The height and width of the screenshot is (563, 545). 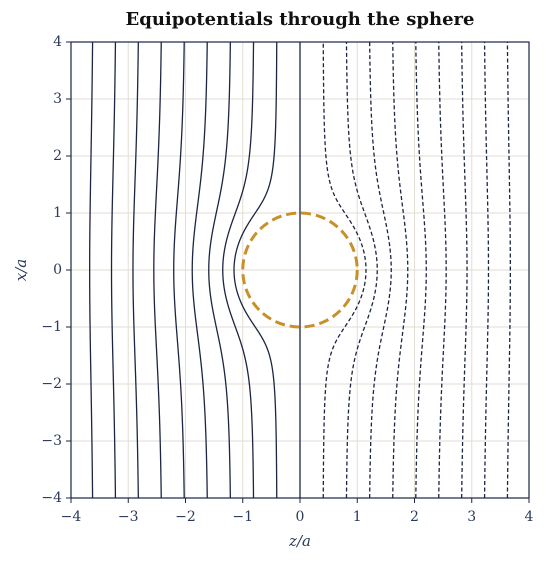 I want to click on y-axis-label: x/a, so click(x=21, y=270).